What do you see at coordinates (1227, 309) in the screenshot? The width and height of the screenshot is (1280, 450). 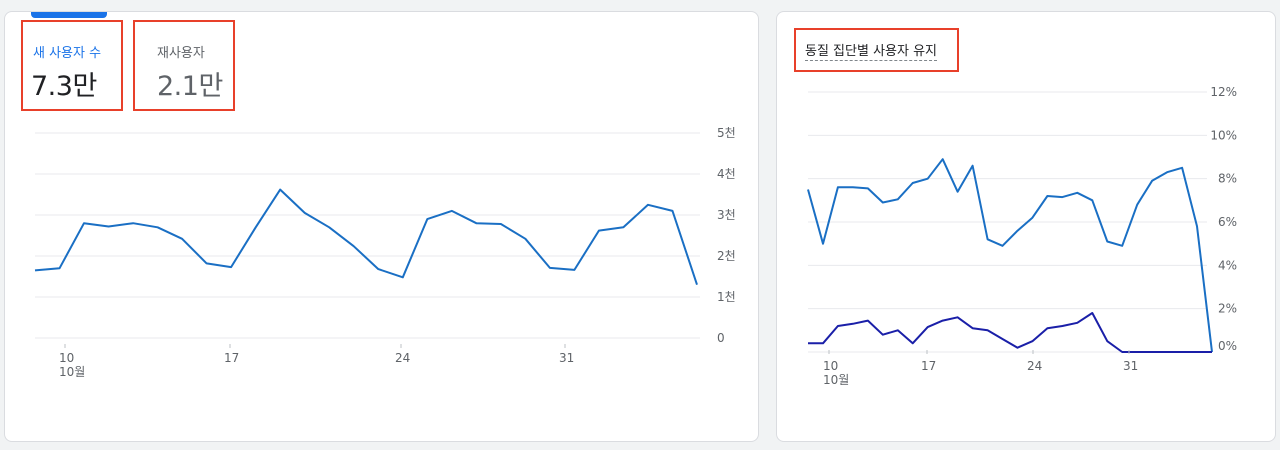 I see `cohort-y-tick-label: 2%` at bounding box center [1227, 309].